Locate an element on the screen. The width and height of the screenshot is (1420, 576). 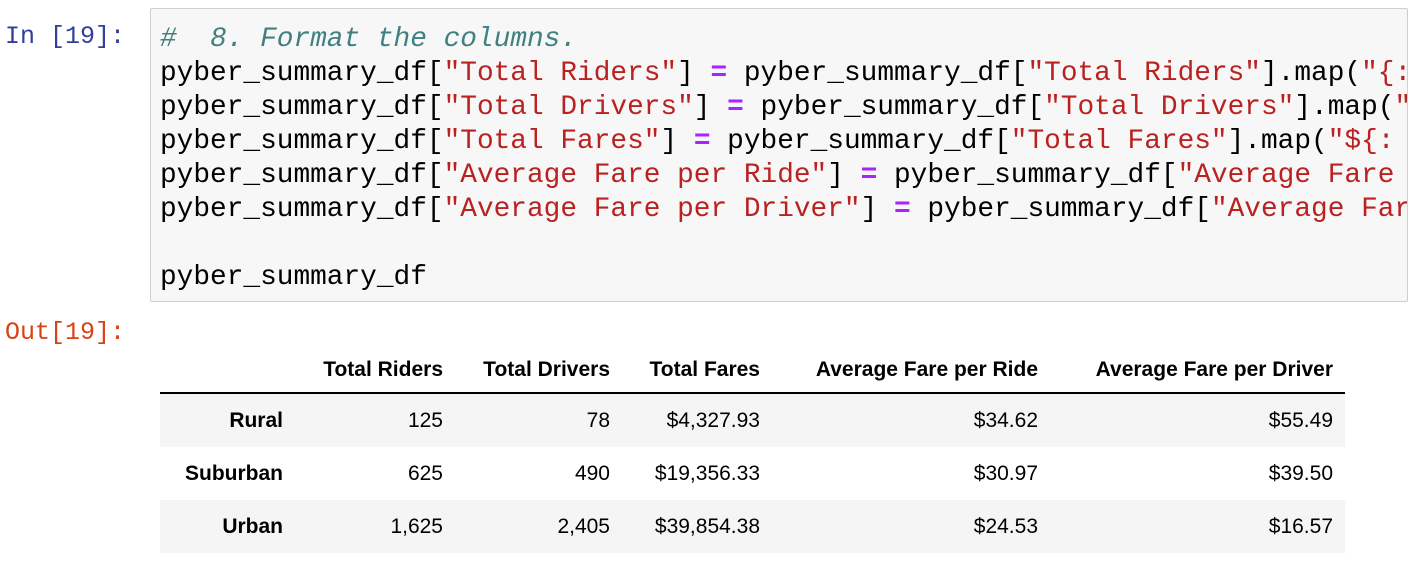
column-header: Average Fare per Driver is located at coordinates (1197, 371).